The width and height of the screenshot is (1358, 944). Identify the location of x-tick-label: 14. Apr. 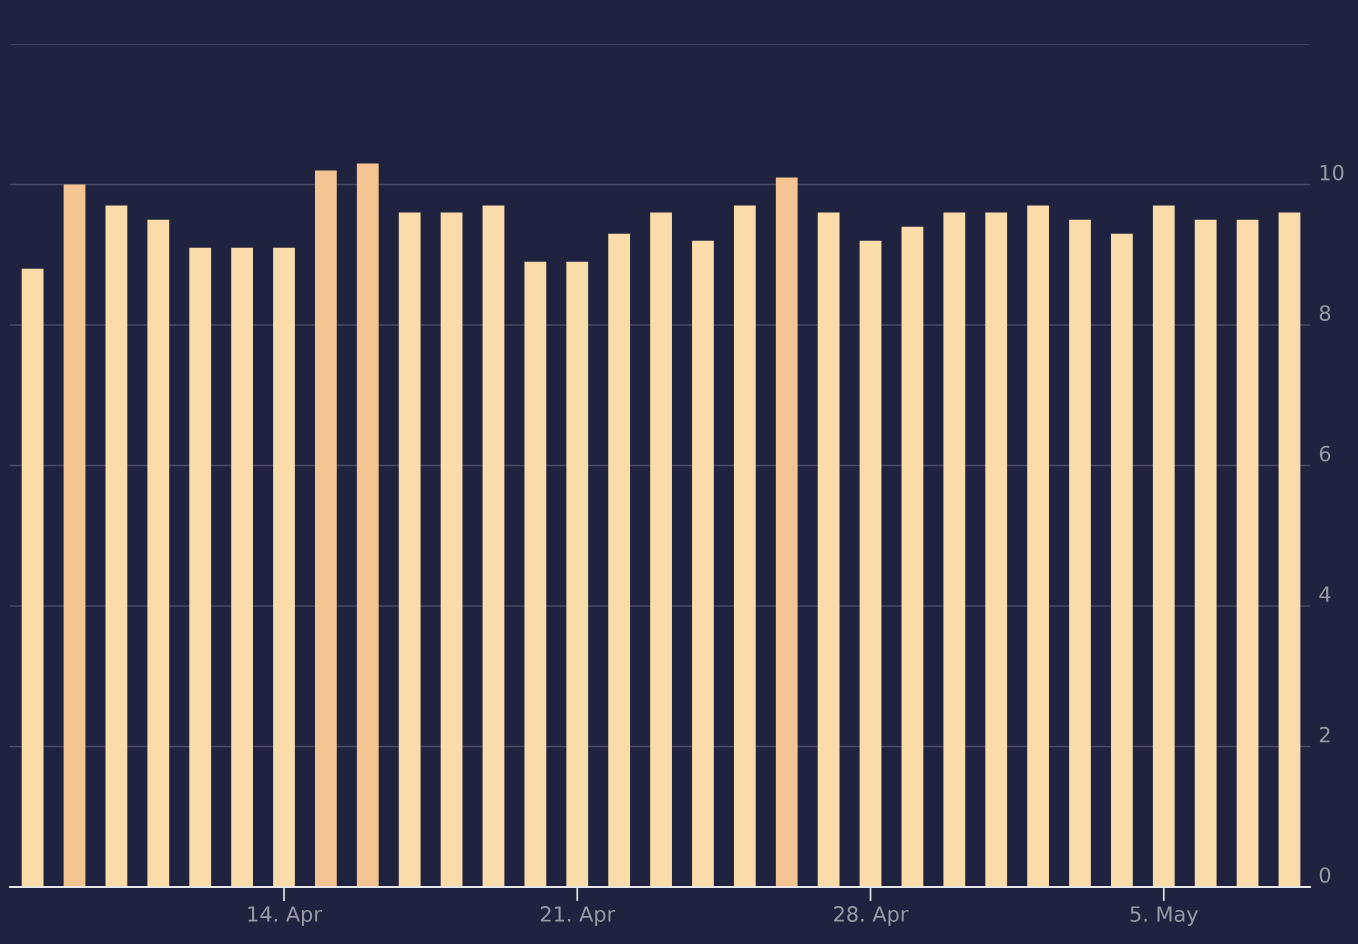
(285, 916).